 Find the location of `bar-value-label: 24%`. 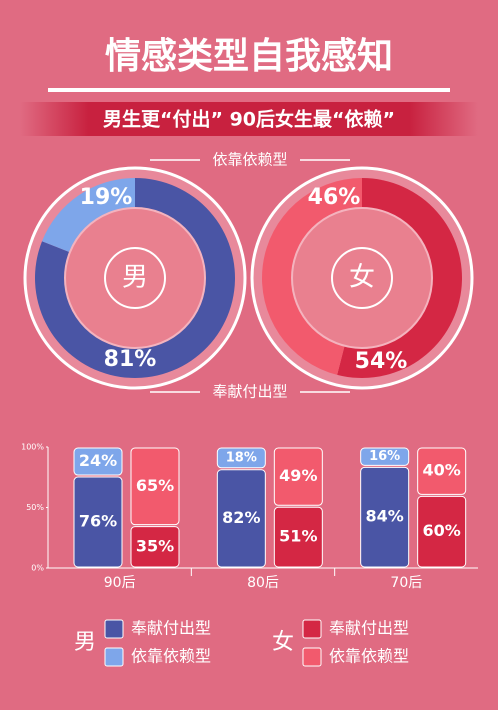

bar-value-label: 24% is located at coordinates (98, 460).